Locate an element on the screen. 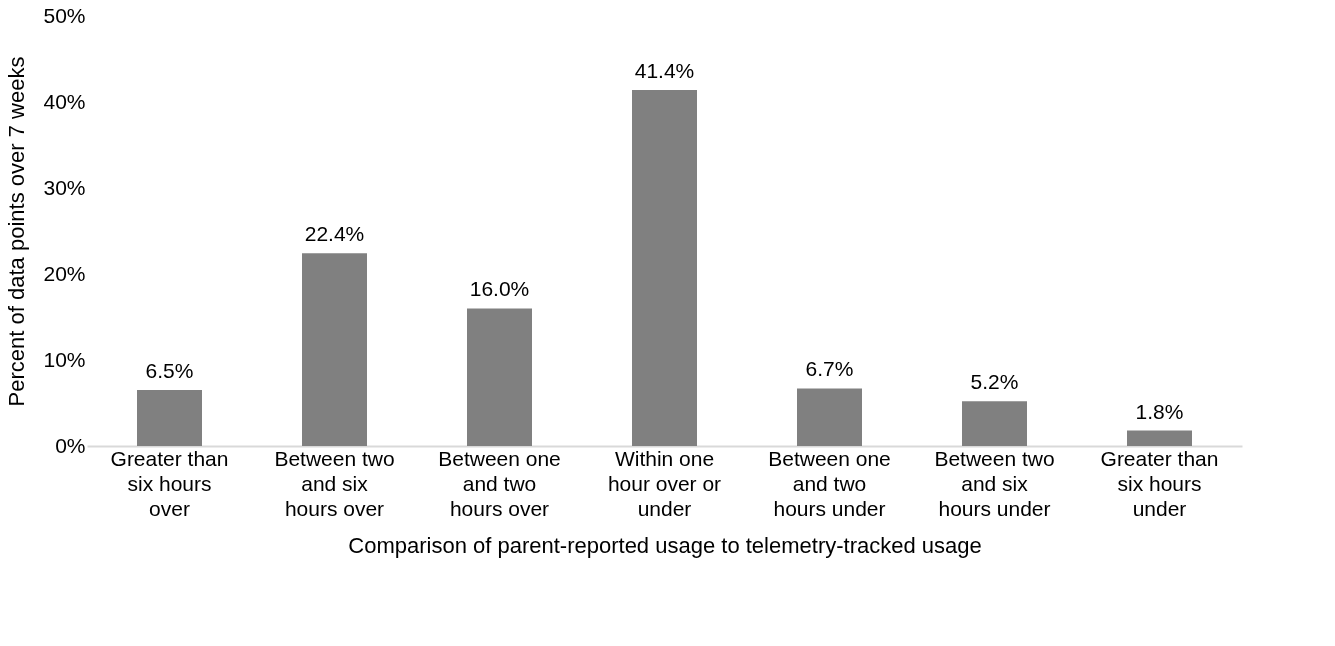  x-tick-label: Within one hour over or under is located at coordinates (664, 483).